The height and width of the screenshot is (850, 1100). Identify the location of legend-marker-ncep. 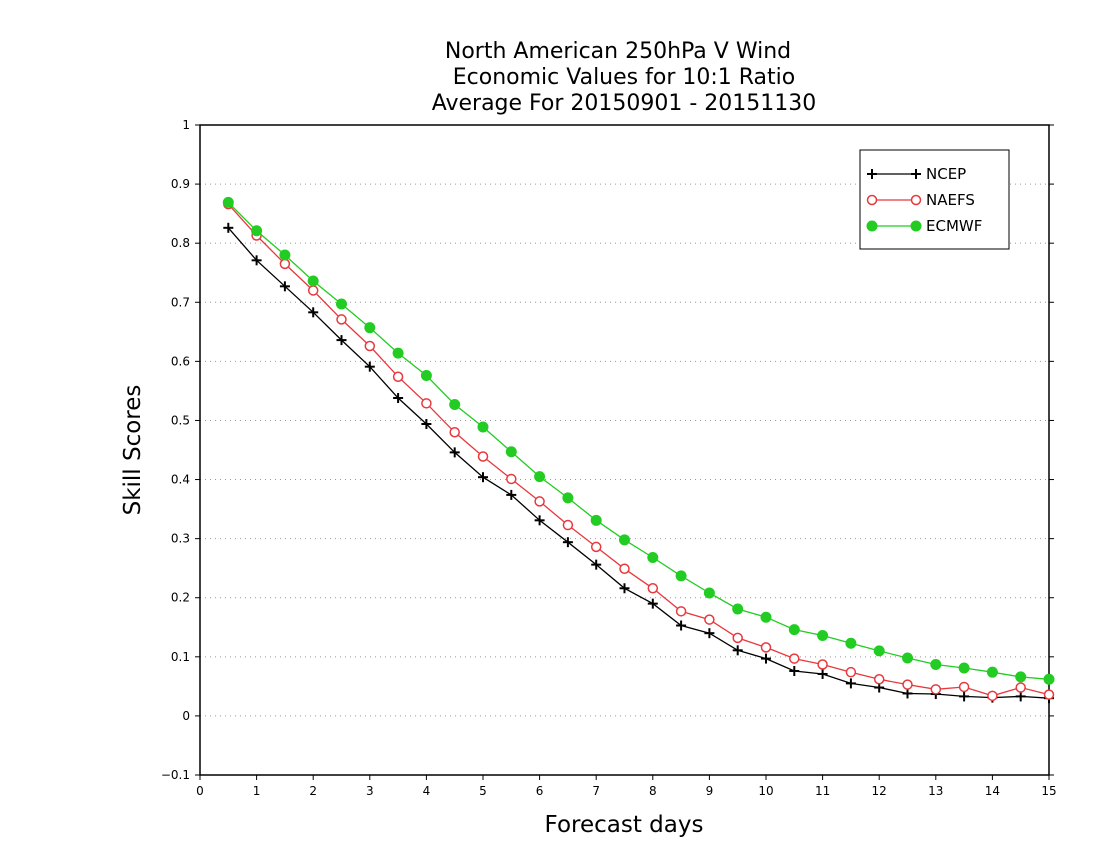
(872, 174).